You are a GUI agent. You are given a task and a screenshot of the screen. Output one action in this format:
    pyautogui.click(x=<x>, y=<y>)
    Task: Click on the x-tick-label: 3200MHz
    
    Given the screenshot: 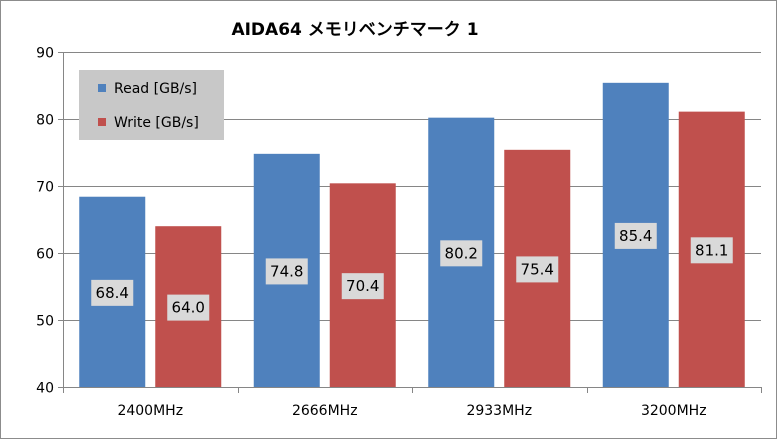 What is the action you would take?
    pyautogui.click(x=674, y=411)
    